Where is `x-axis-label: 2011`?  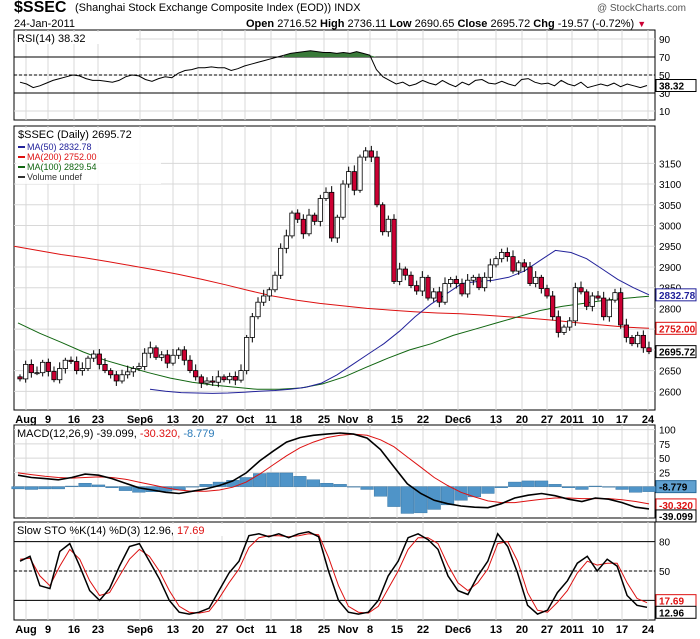 x-axis-label: 2011 is located at coordinates (572, 630).